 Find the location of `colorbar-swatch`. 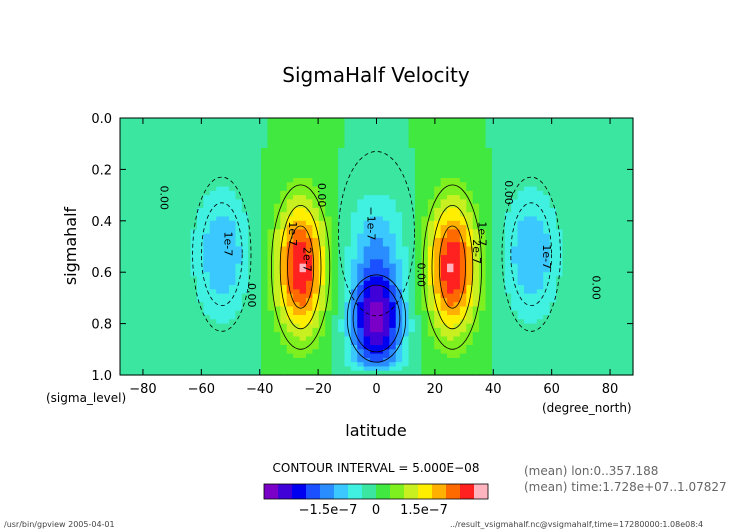

colorbar-swatch is located at coordinates (313, 491).